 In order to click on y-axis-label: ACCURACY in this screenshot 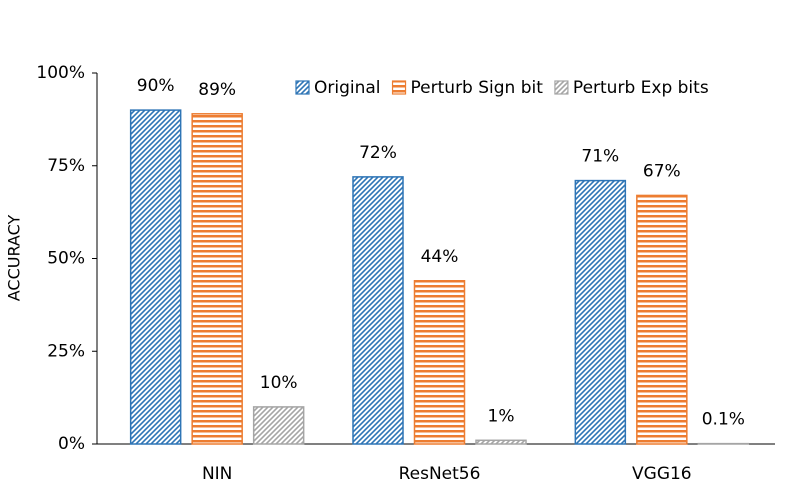, I will do `click(14, 258)`.